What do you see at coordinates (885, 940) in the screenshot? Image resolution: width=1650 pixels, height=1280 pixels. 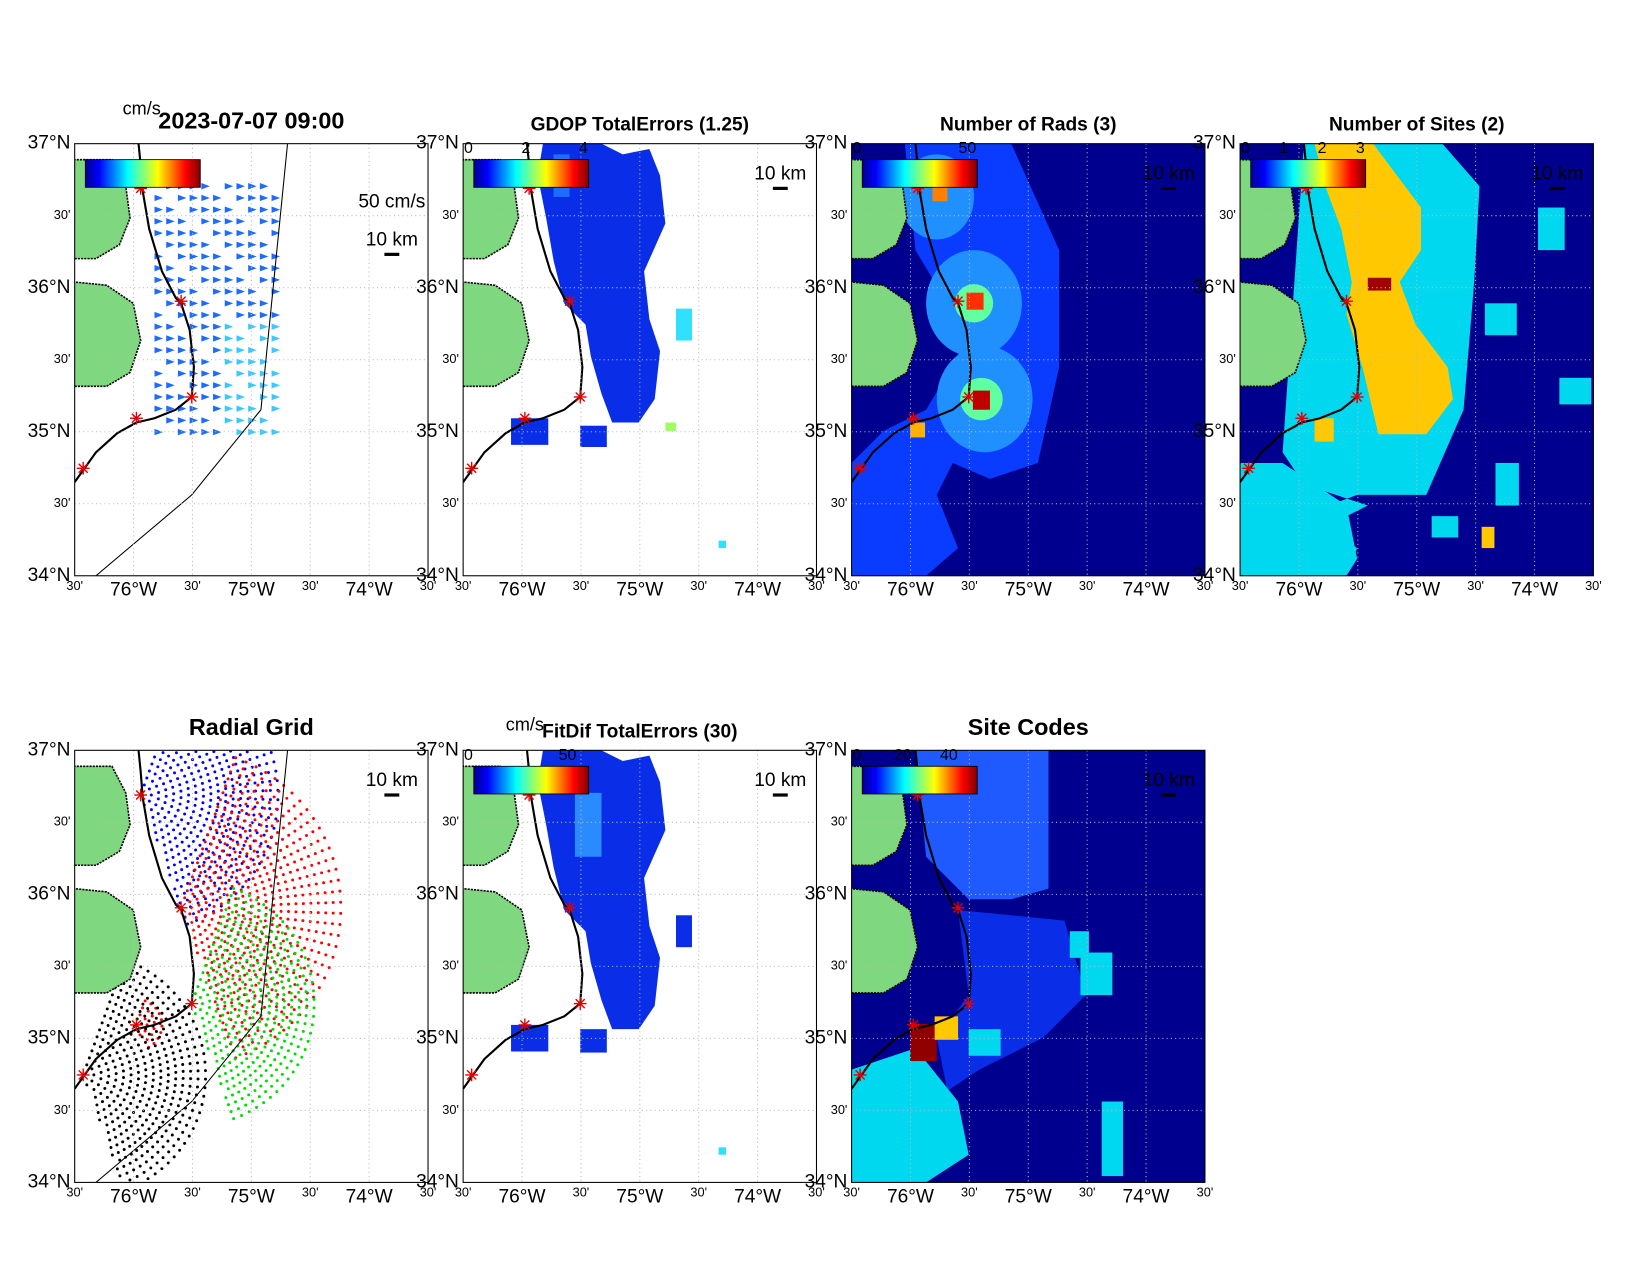 I see `coastline` at bounding box center [885, 940].